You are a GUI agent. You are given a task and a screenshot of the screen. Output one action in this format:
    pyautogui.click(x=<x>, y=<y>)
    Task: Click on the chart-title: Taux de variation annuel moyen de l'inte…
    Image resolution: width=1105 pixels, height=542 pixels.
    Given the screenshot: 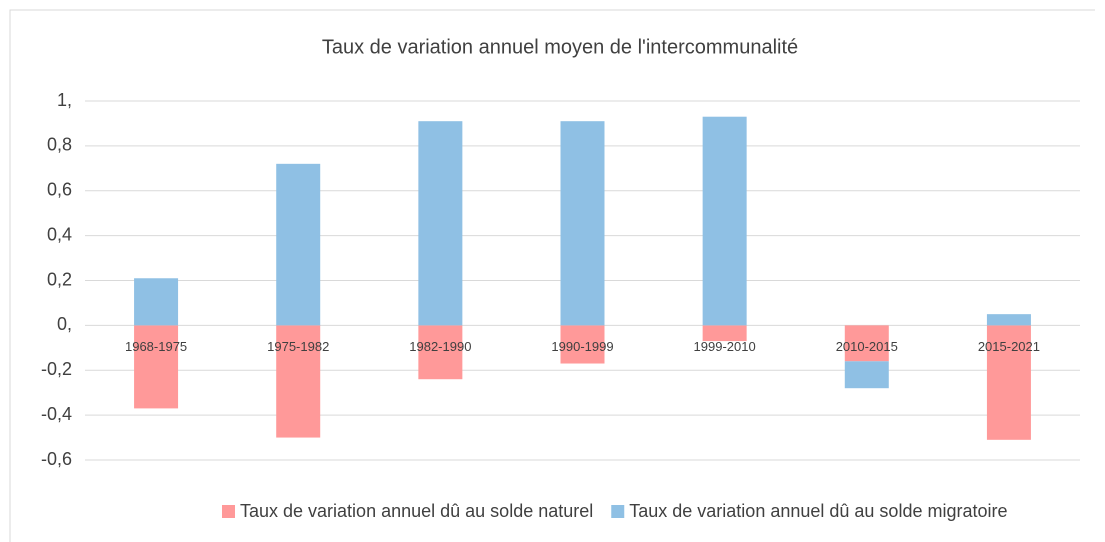 What is the action you would take?
    pyautogui.click(x=560, y=47)
    